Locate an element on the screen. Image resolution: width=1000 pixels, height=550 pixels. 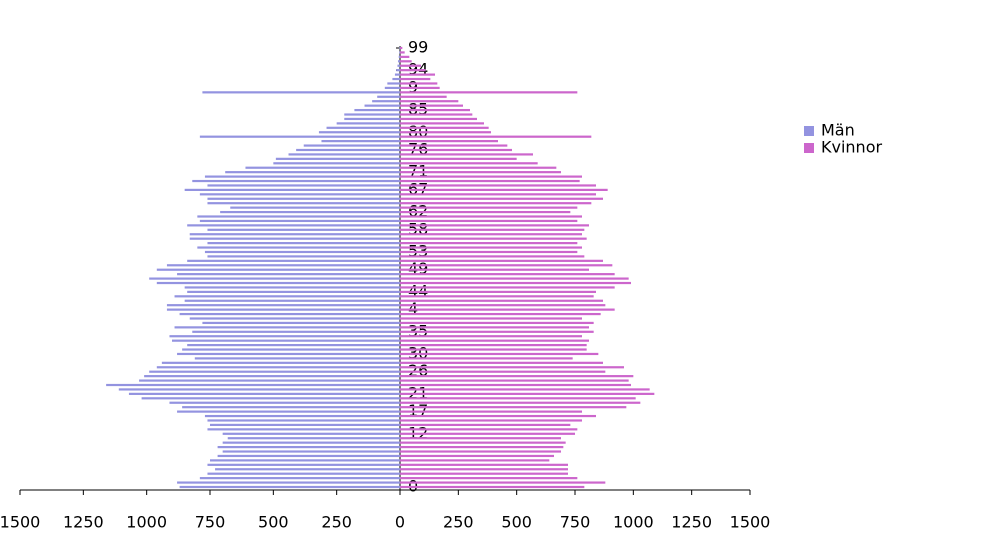
legend-swatch is located at coordinates (809, 148).